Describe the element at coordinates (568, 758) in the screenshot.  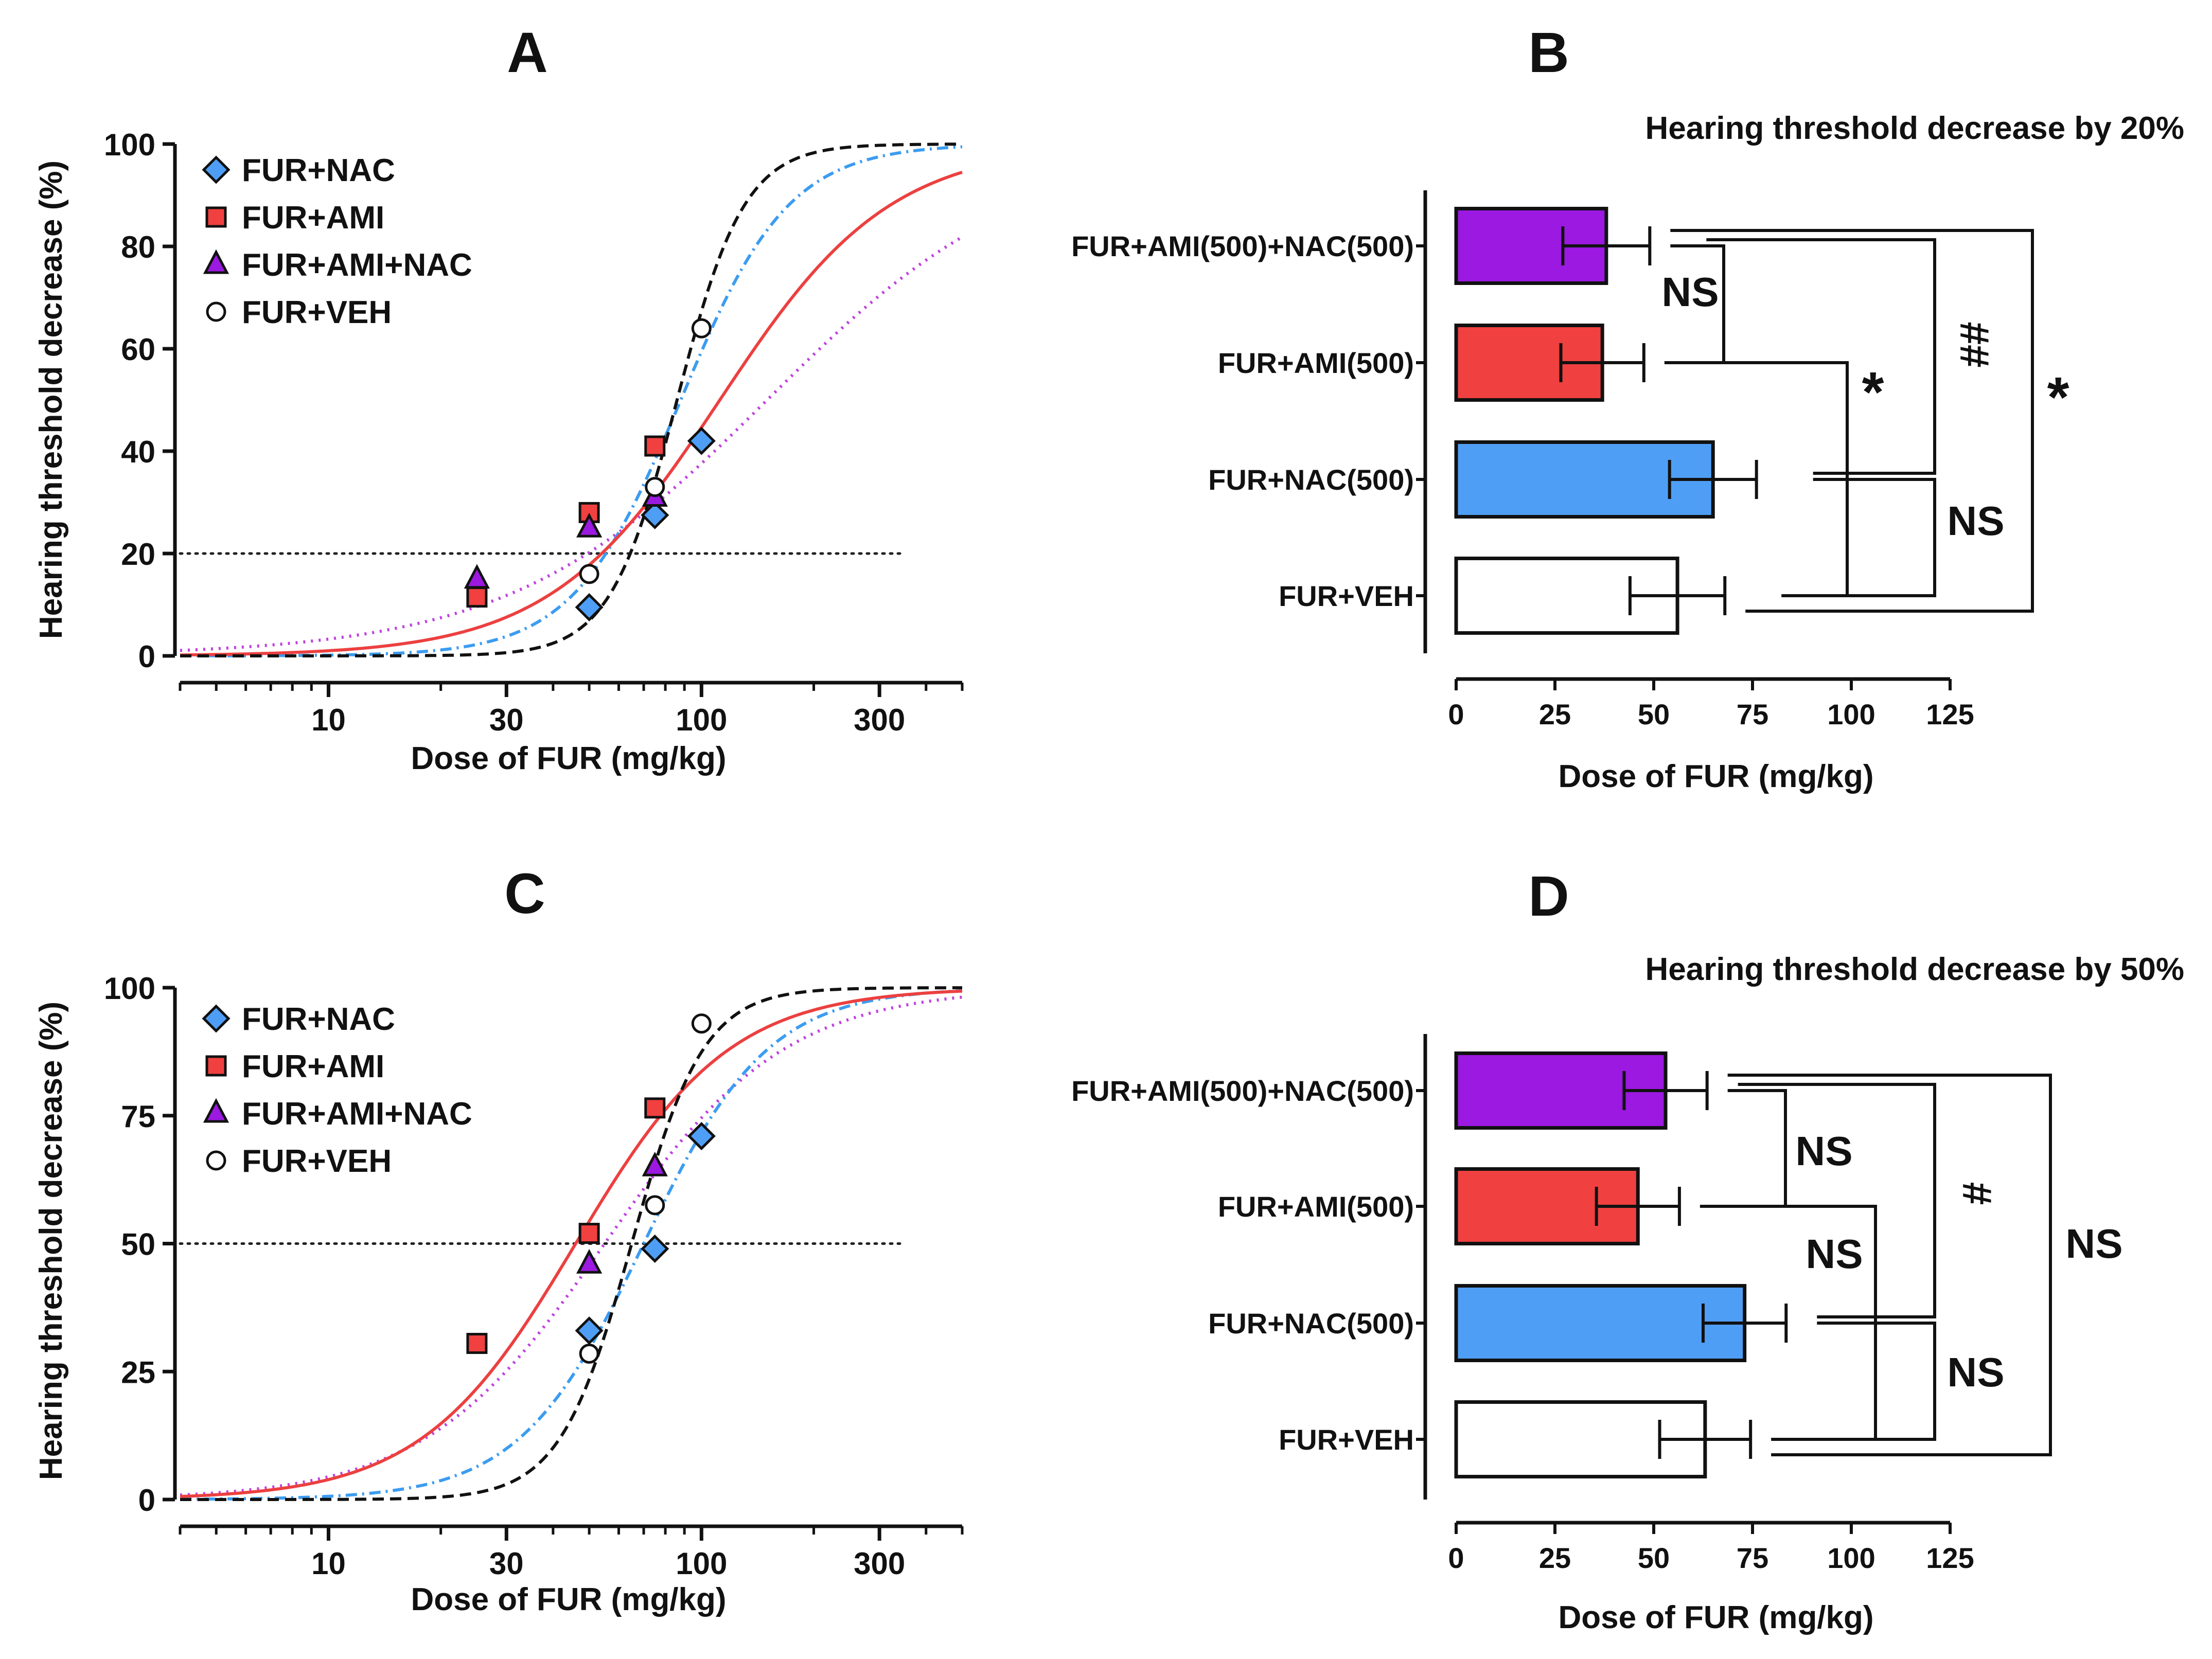
I see `panel-a-x-axis-label: Dose of FUR (mg/kg)` at that location.